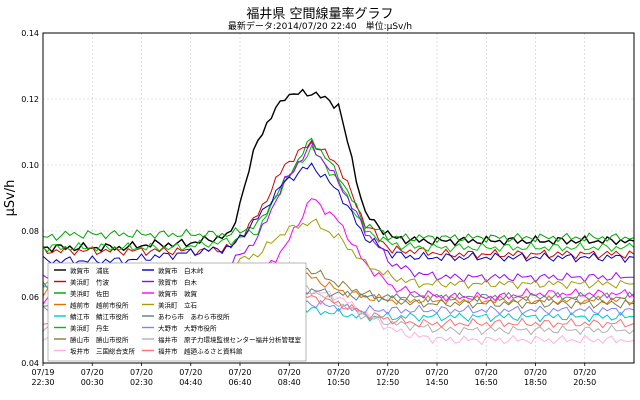  Describe the element at coordinates (194, 316) in the screenshot. I see `legend-label: あわら市 あわら市役所` at that location.